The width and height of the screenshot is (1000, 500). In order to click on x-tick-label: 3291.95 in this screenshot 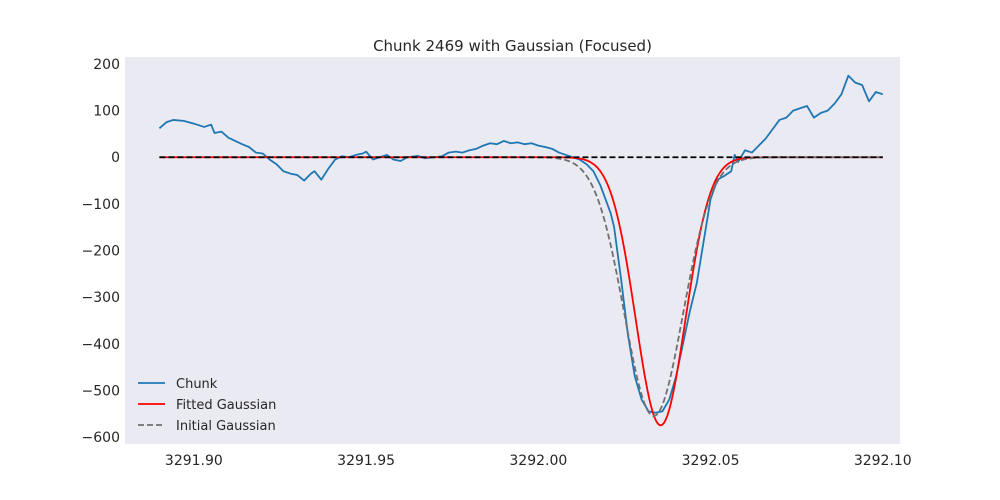, I will do `click(366, 461)`.